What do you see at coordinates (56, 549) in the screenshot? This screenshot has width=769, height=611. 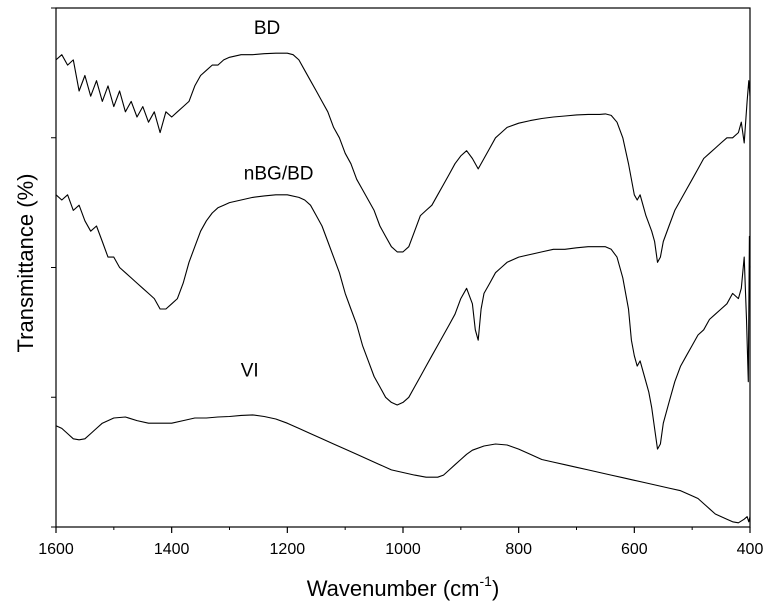 I see `x-tick-label-1600: 1600` at bounding box center [56, 549].